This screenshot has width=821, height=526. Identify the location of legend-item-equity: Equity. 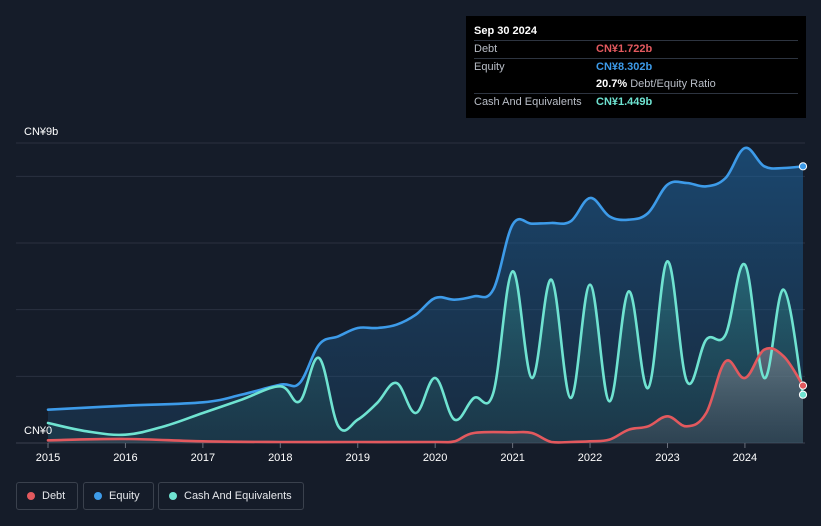
(118, 496).